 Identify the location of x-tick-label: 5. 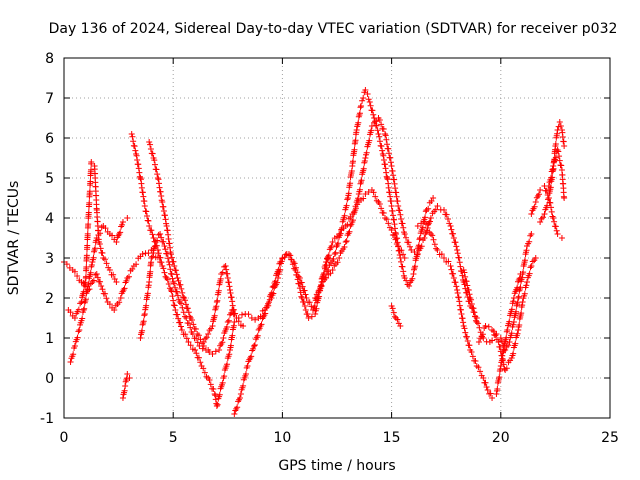
(173, 438).